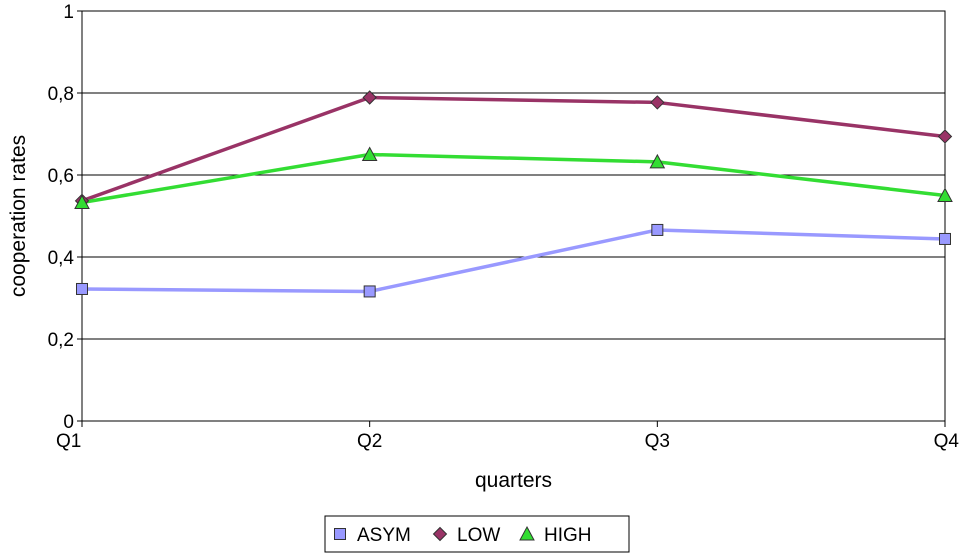 The image size is (962, 555). What do you see at coordinates (568, 535) in the screenshot?
I see `legend-label-high: HIGH` at bounding box center [568, 535].